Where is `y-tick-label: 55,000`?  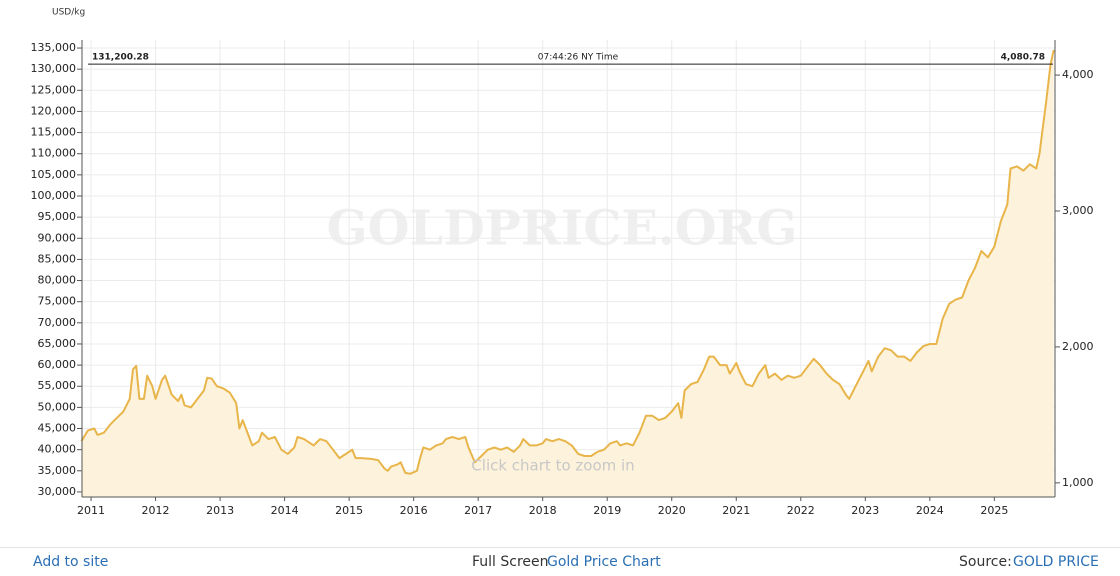
y-tick-label: 55,000 is located at coordinates (57, 385).